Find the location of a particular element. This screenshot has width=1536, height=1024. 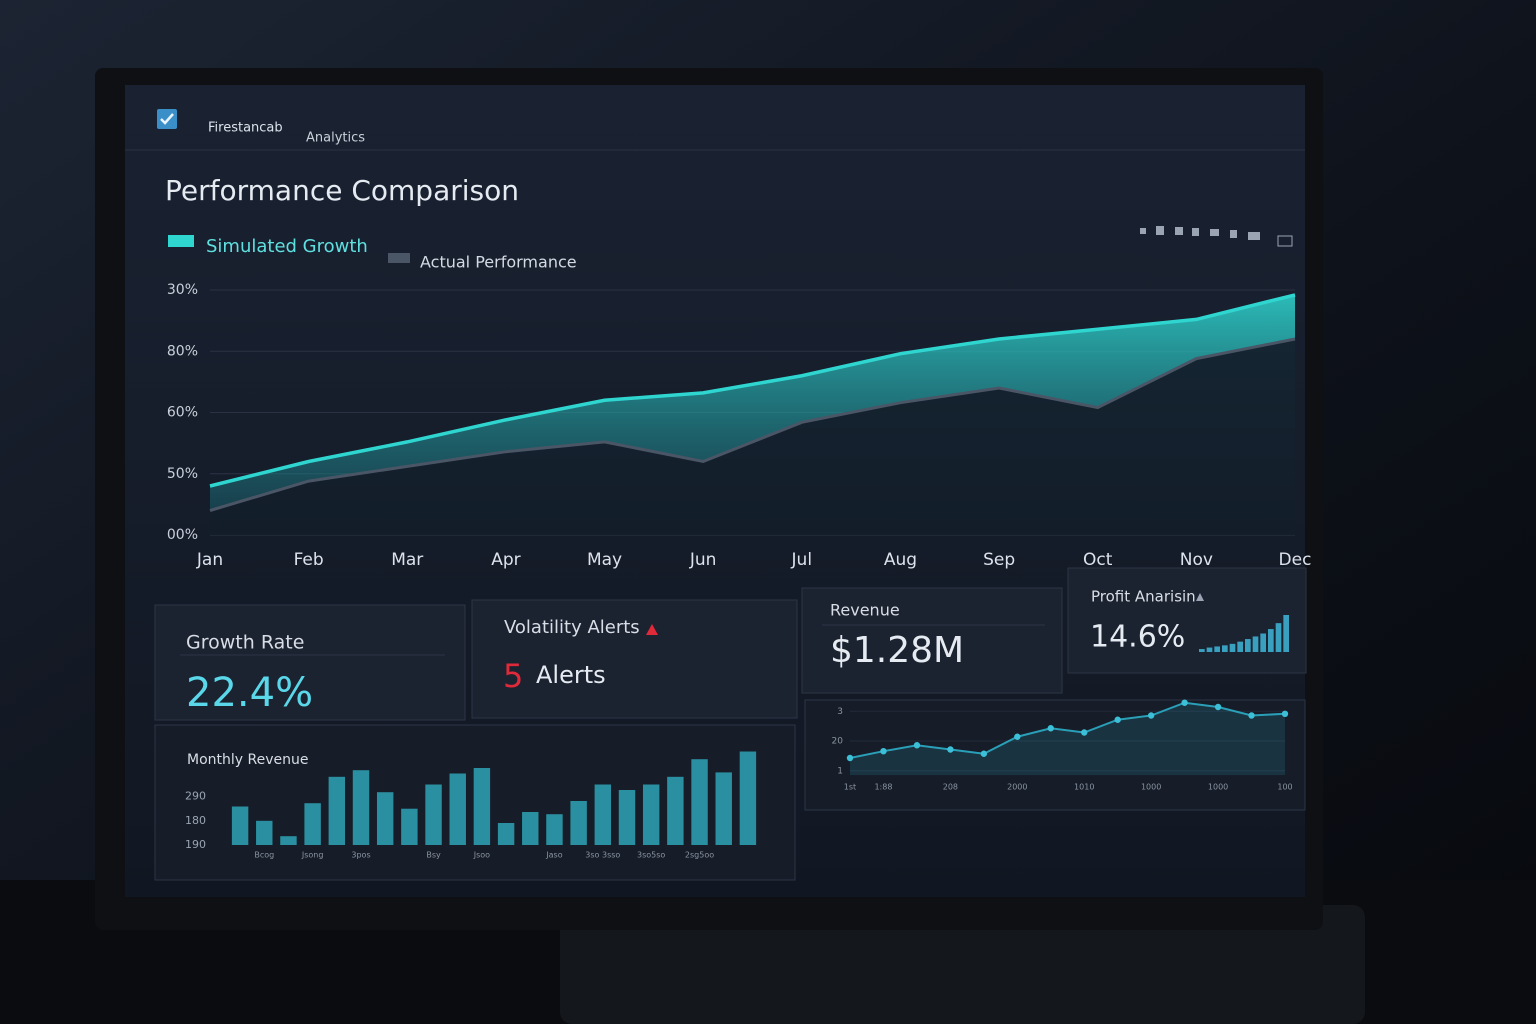

y-tick-label: 190 is located at coordinates (195, 844).